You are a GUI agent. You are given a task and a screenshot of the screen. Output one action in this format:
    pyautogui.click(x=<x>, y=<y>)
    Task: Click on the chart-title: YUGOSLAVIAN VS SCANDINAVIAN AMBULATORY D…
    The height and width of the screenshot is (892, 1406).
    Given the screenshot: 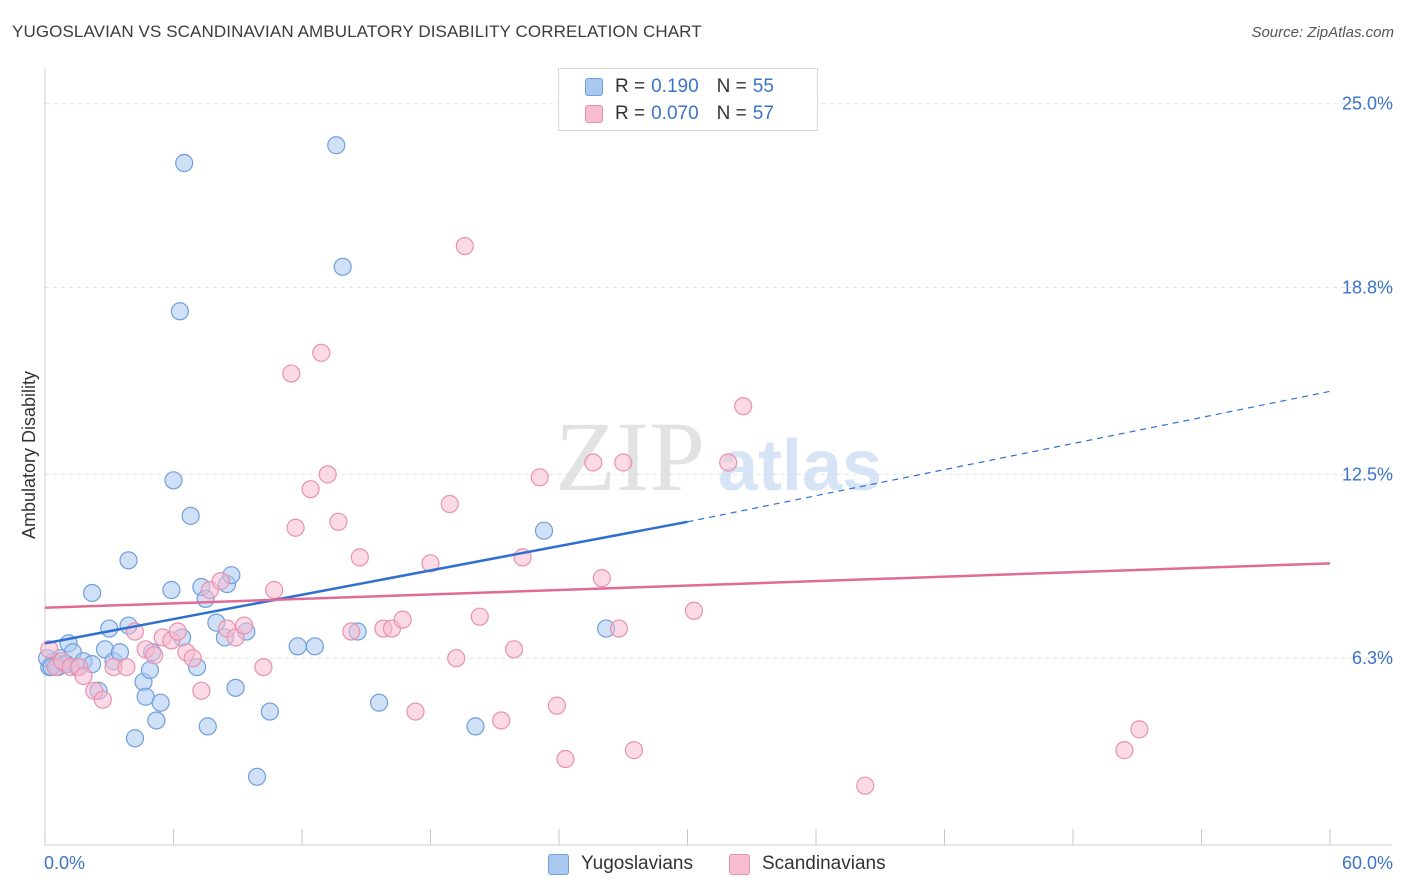 What is the action you would take?
    pyautogui.click(x=357, y=31)
    